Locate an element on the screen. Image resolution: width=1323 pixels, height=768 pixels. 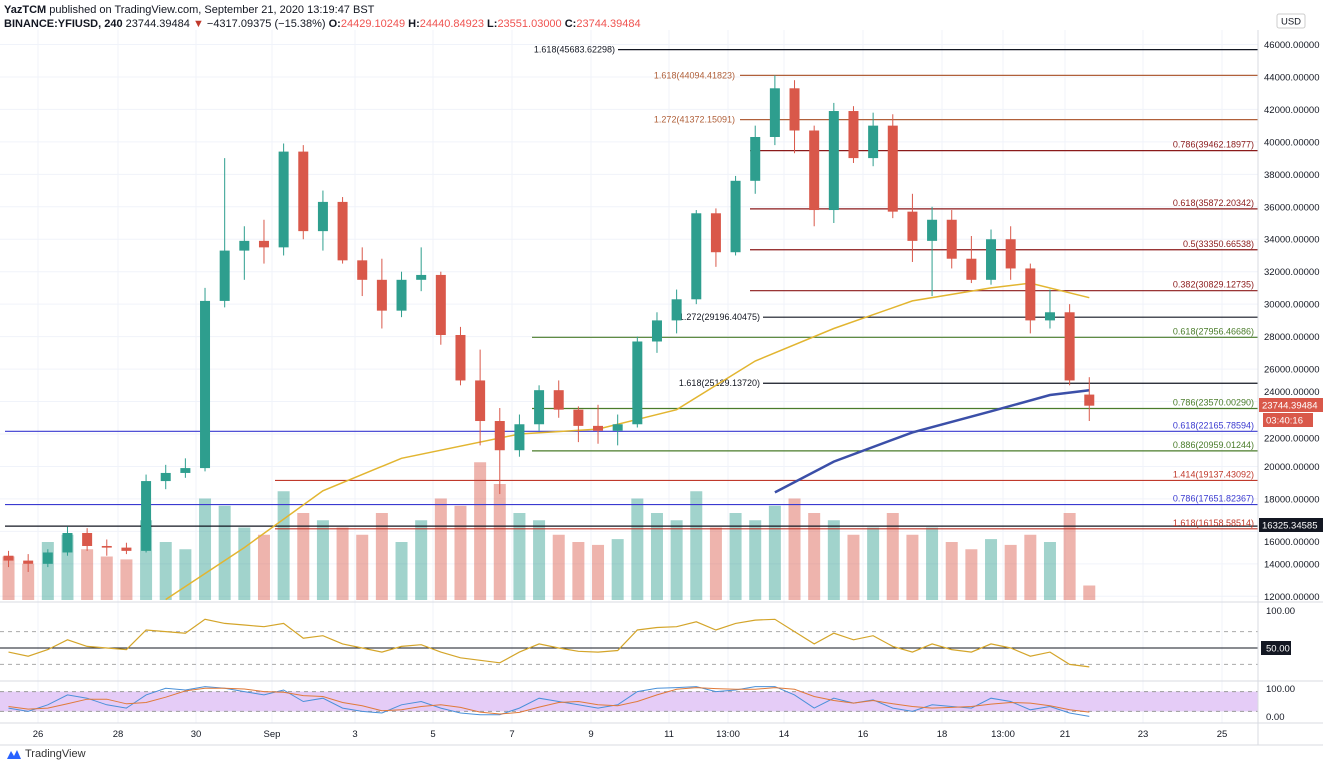
time-tick-label: 16 is located at coordinates (863, 734).